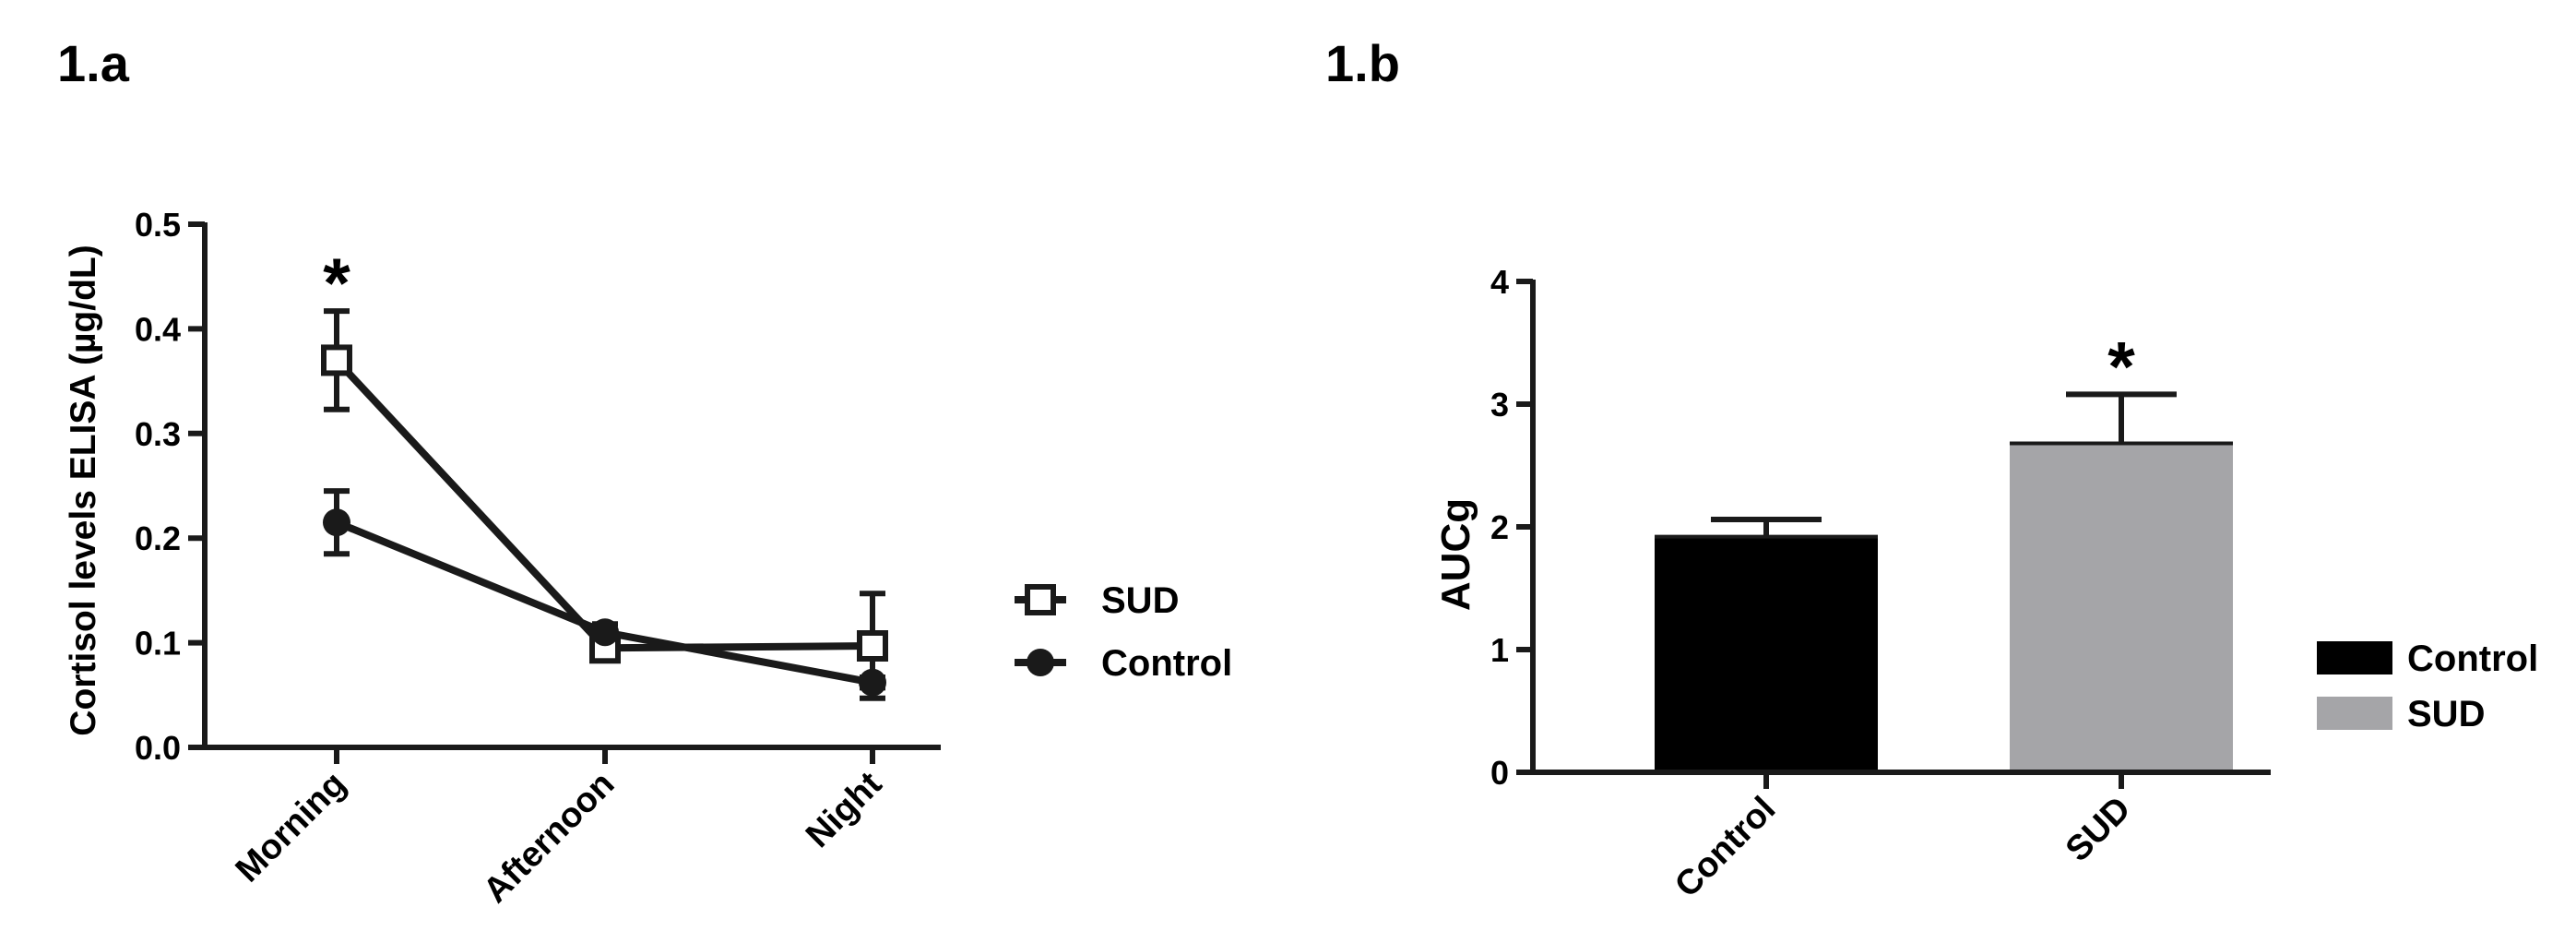 The width and height of the screenshot is (2576, 943). Describe the element at coordinates (158, 748) in the screenshot. I see `y-tick-label: 0.0` at that location.